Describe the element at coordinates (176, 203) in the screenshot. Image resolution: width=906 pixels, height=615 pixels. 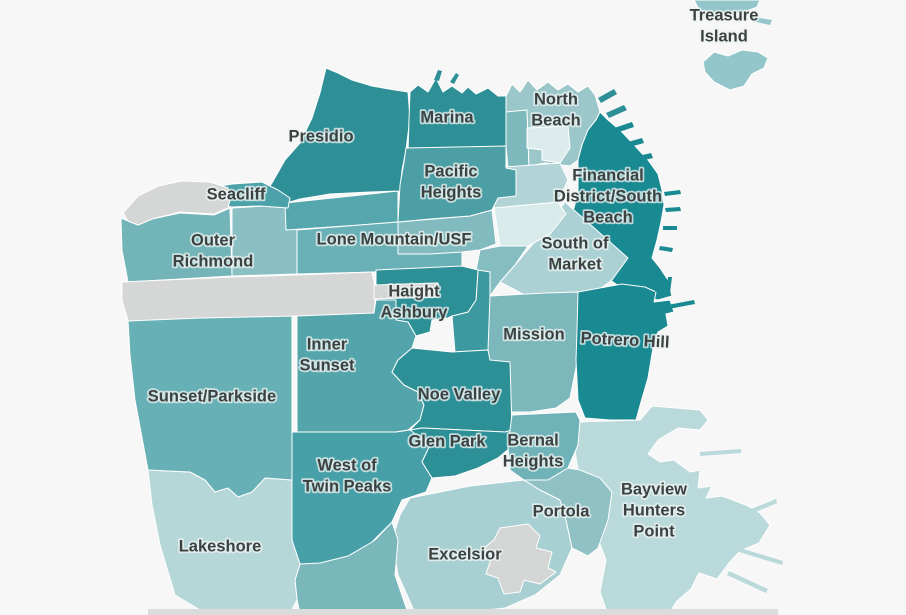
I see `region-lincoln-park` at that location.